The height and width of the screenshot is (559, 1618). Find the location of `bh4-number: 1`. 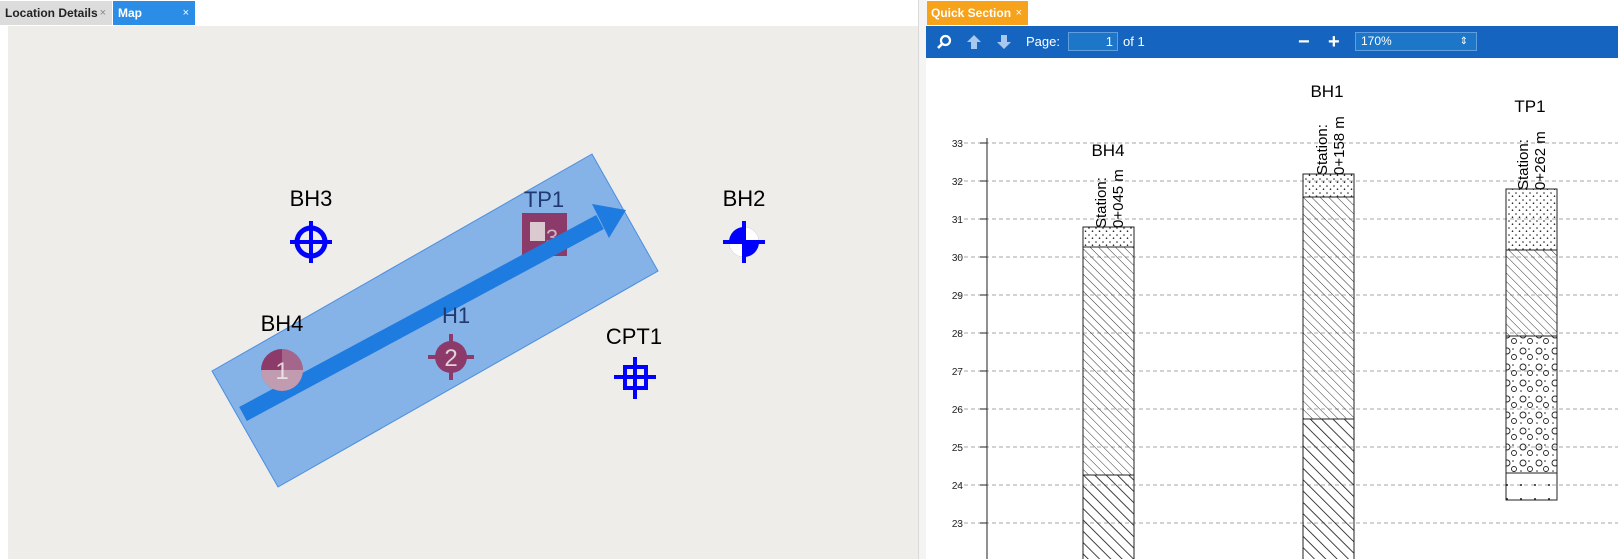

bh4-number: 1 is located at coordinates (281, 371).